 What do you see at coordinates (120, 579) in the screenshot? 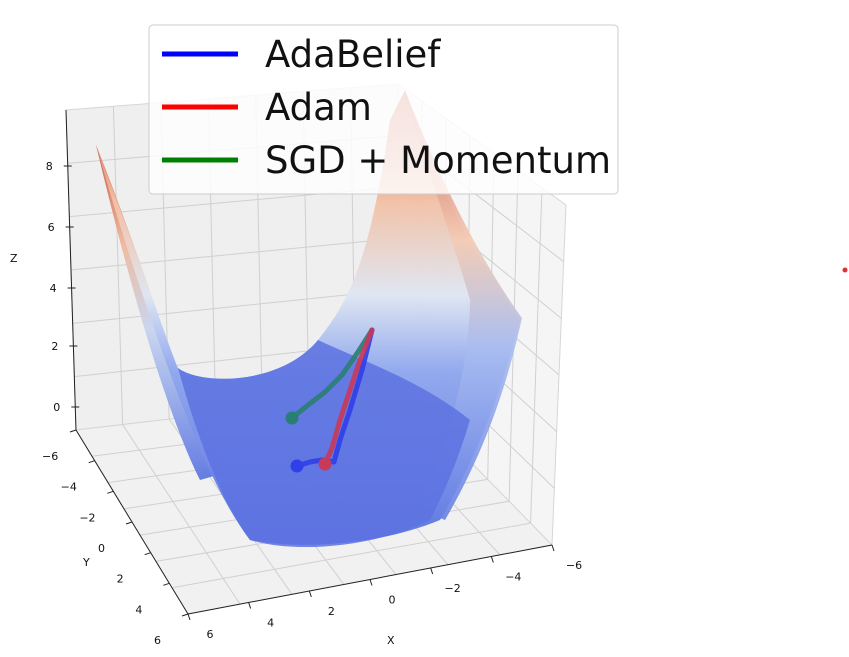
I see `y-tick-label: 2` at bounding box center [120, 579].